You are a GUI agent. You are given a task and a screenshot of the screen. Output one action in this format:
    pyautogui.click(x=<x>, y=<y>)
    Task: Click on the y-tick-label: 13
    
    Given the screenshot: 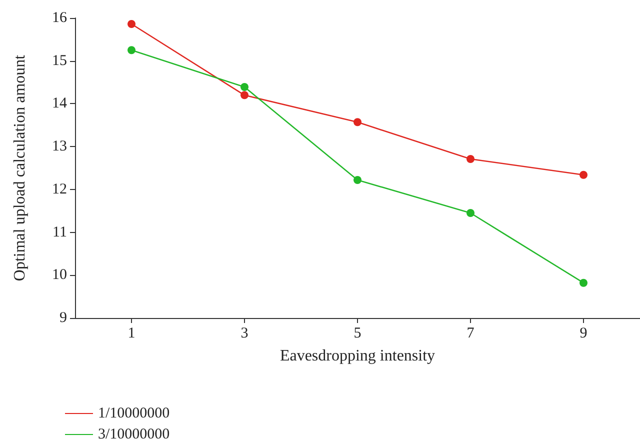 What is the action you would take?
    pyautogui.click(x=59, y=146)
    